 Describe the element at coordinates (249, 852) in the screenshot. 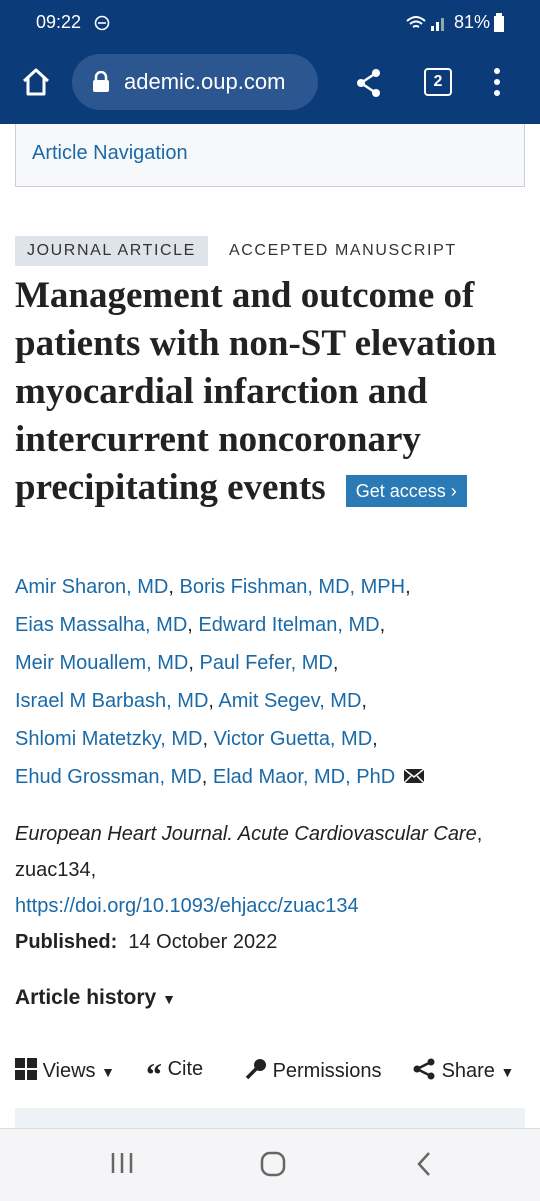

I see `citation-id: , zuac134,` at that location.